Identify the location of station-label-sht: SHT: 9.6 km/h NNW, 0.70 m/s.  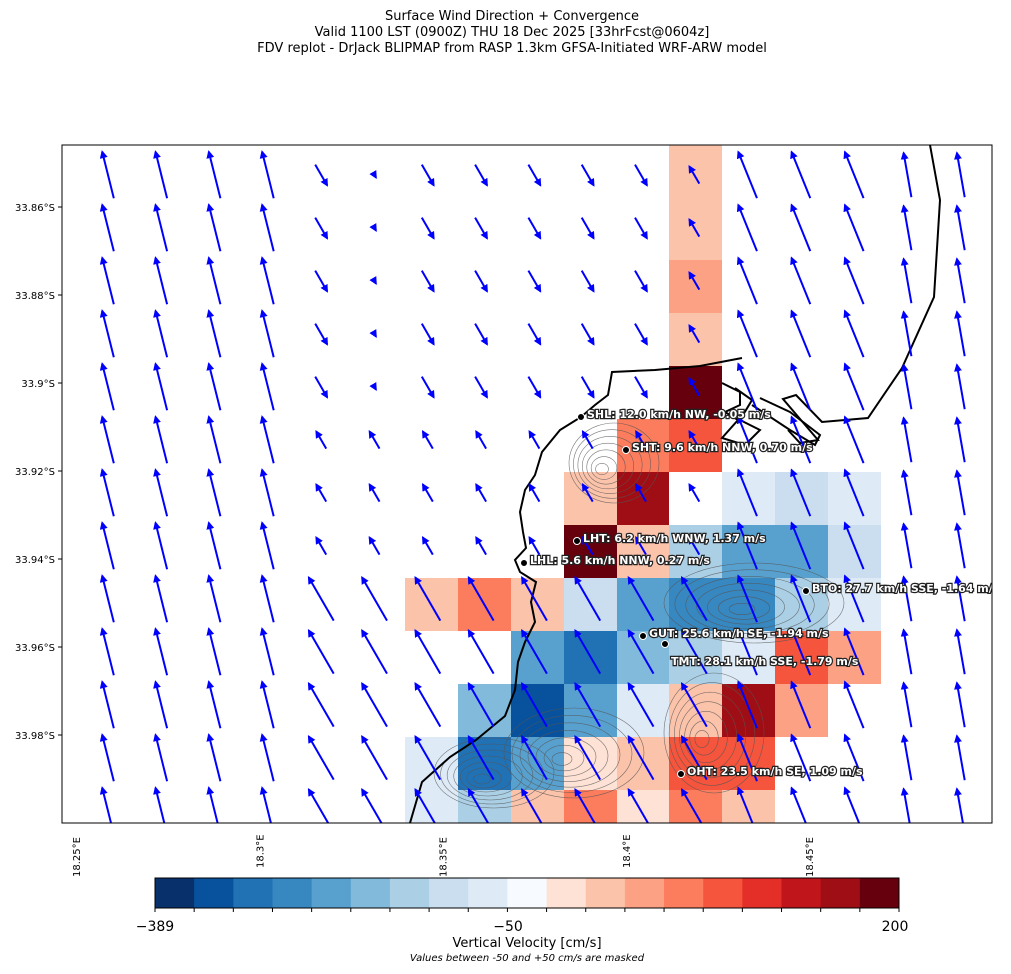
(722, 447).